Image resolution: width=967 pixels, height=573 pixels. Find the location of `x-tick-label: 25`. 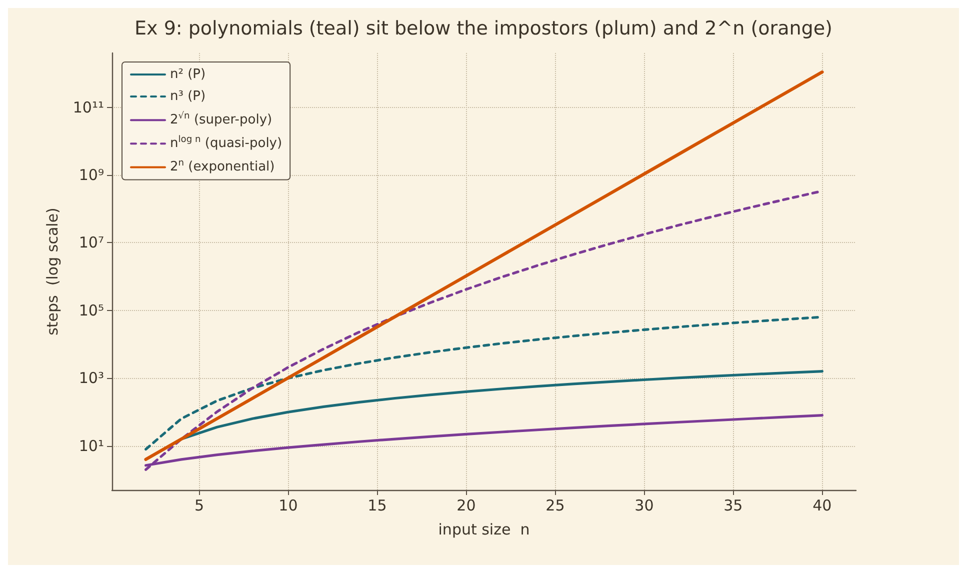

x-tick-label: 25 is located at coordinates (555, 505).